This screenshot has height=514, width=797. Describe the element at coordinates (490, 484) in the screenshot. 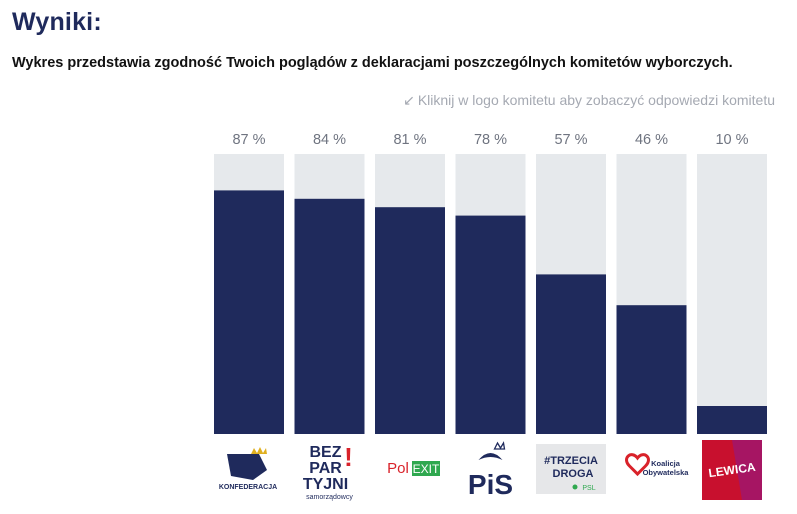

I see `logo-text: PiS` at that location.